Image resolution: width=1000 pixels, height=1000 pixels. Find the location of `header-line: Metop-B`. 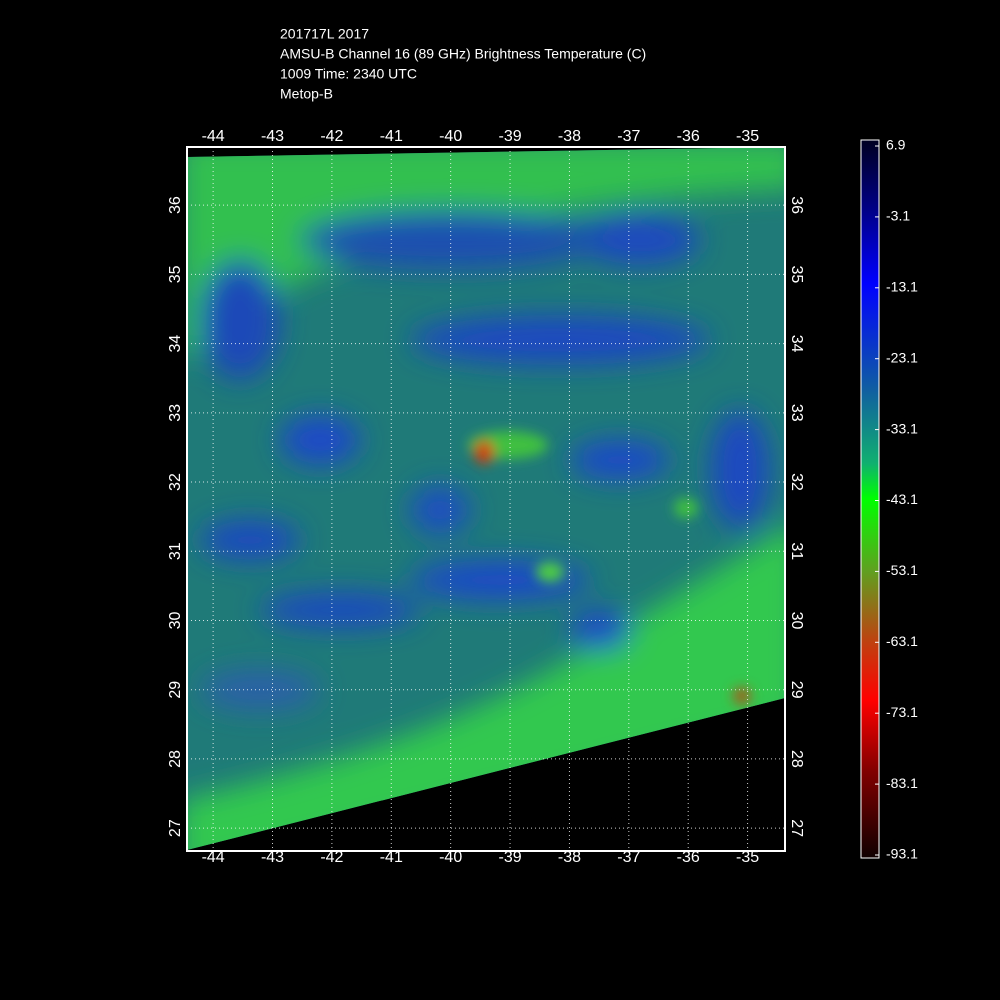

header-line: Metop-B is located at coordinates (306, 94).